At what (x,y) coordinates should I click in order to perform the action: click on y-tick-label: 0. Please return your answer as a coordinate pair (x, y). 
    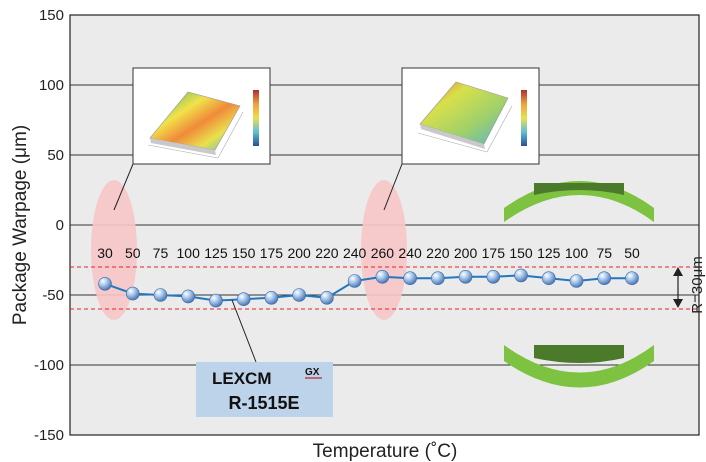
    Looking at the image, I should click on (60, 225).